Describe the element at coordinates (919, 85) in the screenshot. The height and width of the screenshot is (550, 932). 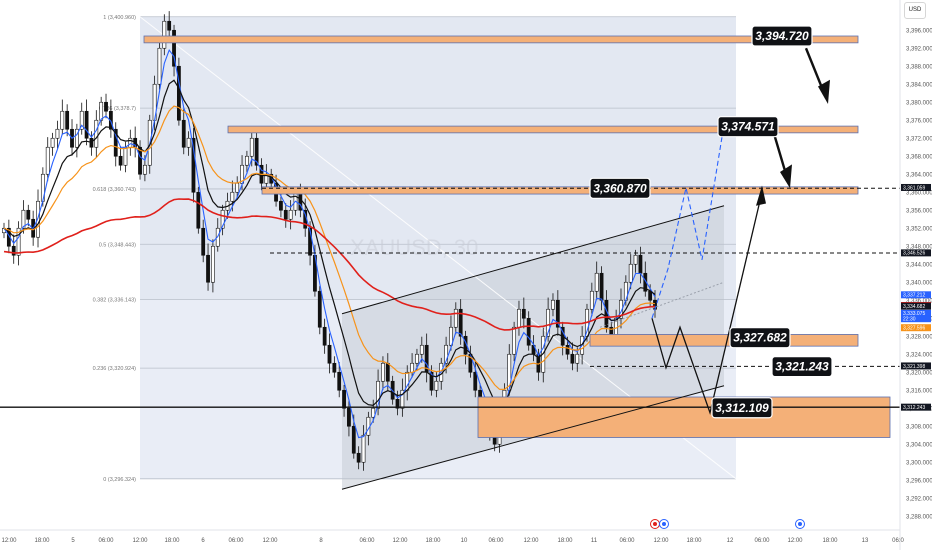
I see `price-tick-label: 3,384.000` at that location.